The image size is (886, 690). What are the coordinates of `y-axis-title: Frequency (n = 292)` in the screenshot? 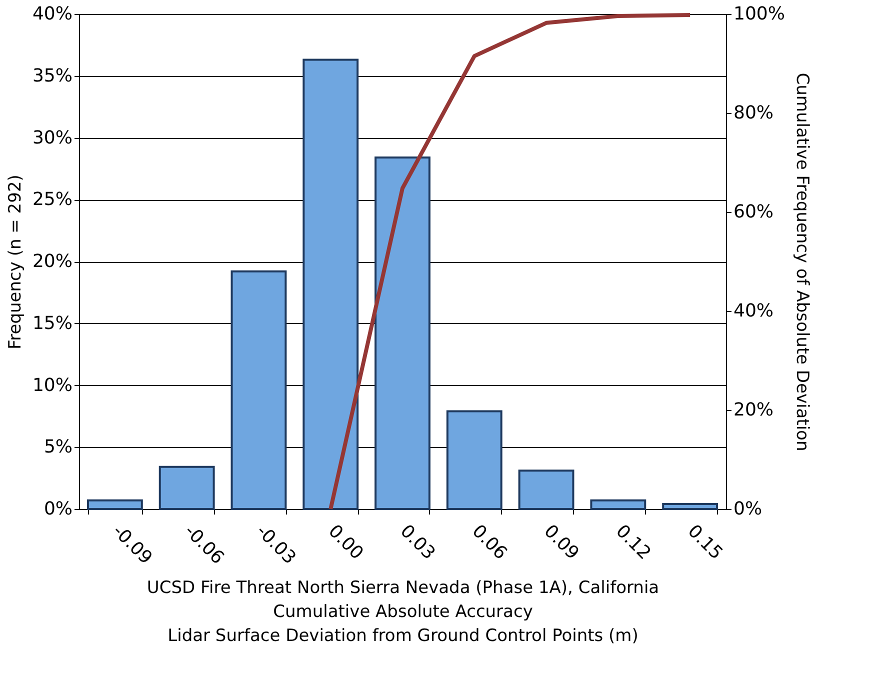 It's located at (15, 262).